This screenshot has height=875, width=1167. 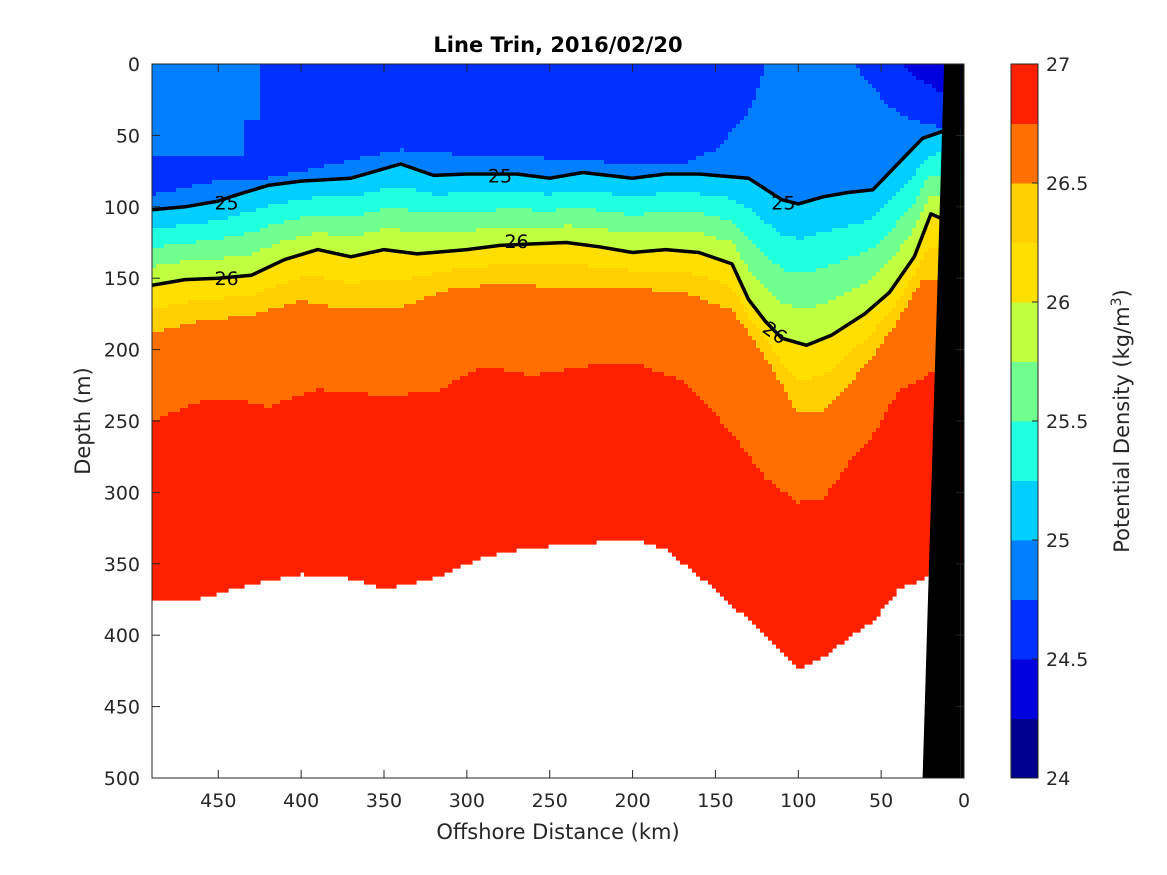 What do you see at coordinates (122, 493) in the screenshot?
I see `y-tick-label: 300` at bounding box center [122, 493].